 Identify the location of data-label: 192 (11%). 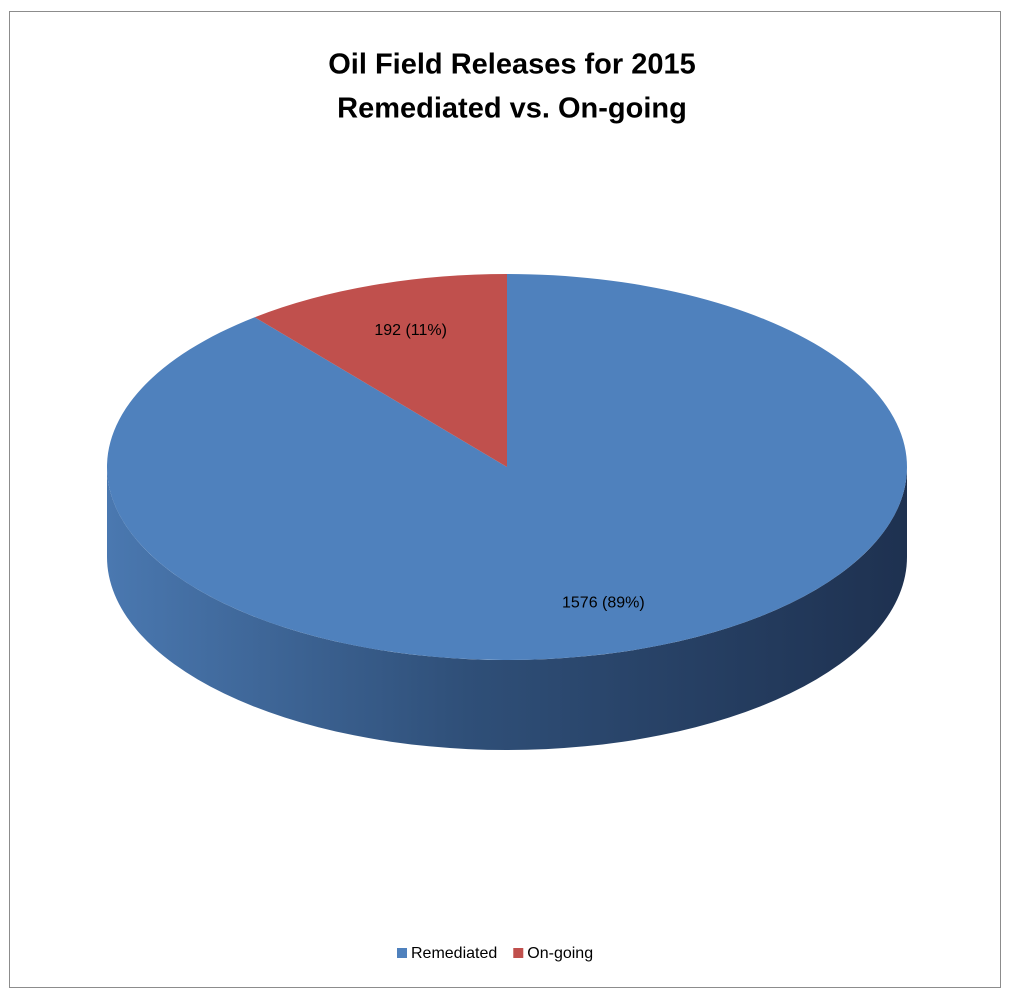
(410, 330).